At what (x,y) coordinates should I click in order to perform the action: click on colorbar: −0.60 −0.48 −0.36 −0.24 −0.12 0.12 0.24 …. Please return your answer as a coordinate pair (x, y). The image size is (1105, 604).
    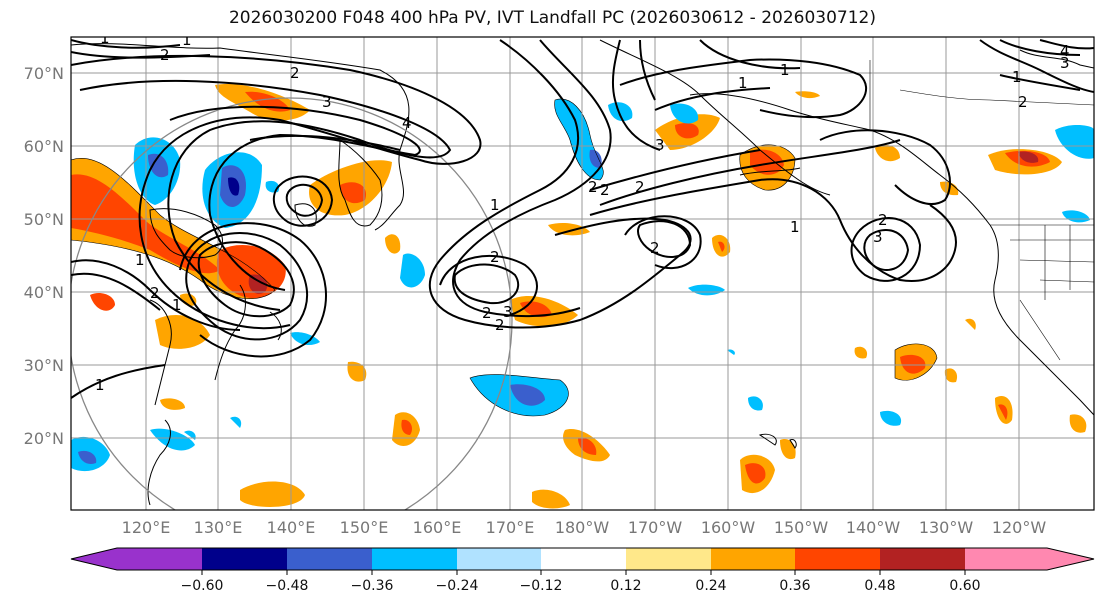
    Looking at the image, I should click on (582, 570).